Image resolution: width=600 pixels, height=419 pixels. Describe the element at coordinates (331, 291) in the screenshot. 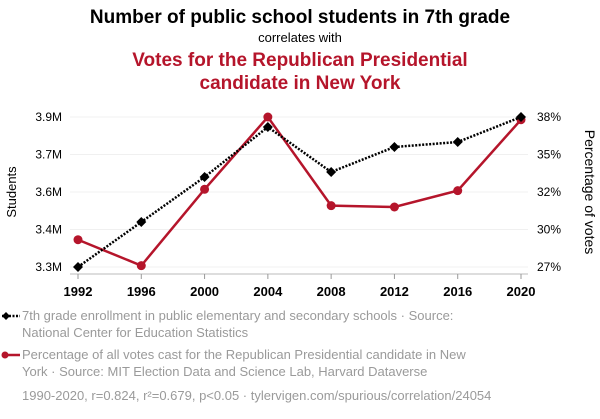

I see `x-tick-label: 2008` at that location.